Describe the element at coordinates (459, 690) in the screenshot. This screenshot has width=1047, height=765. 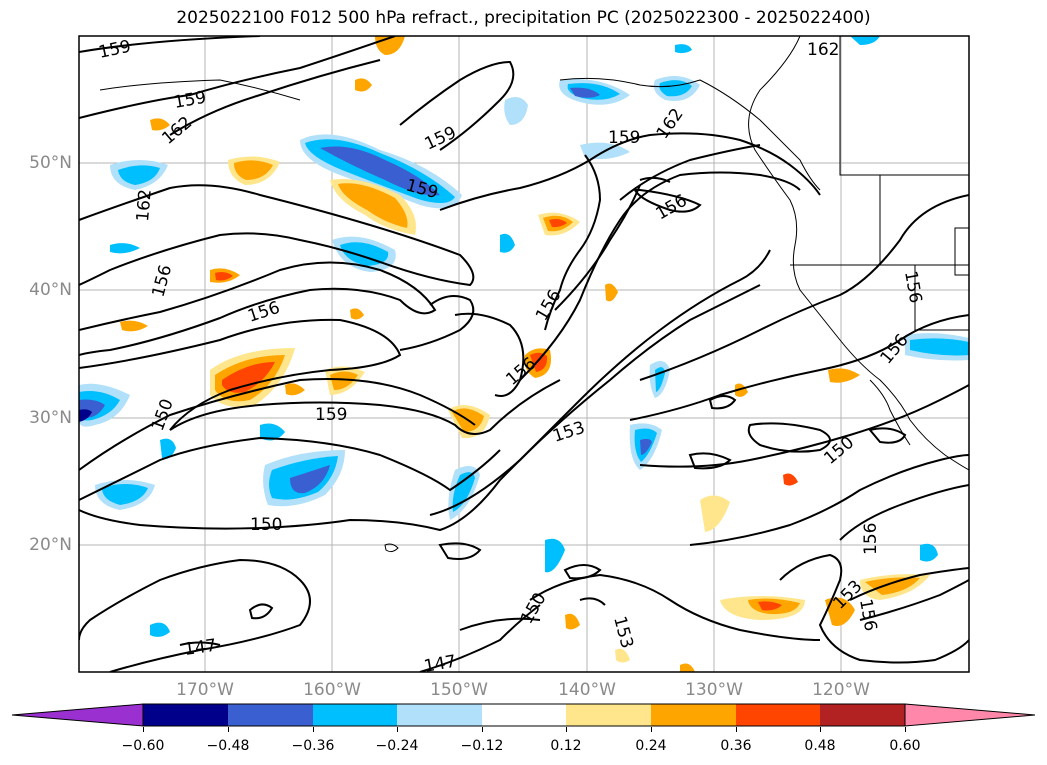
I see `lon-label: 150°W` at that location.